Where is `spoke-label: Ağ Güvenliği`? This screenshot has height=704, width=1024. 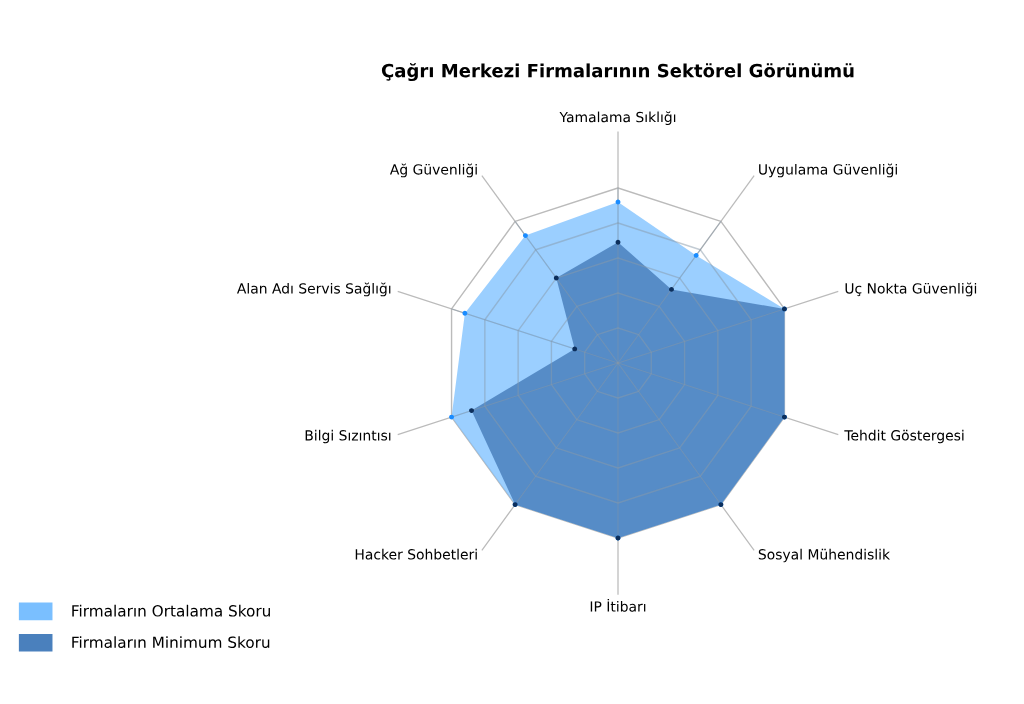
spoke-label: Ağ Güvenliği is located at coordinates (433, 170).